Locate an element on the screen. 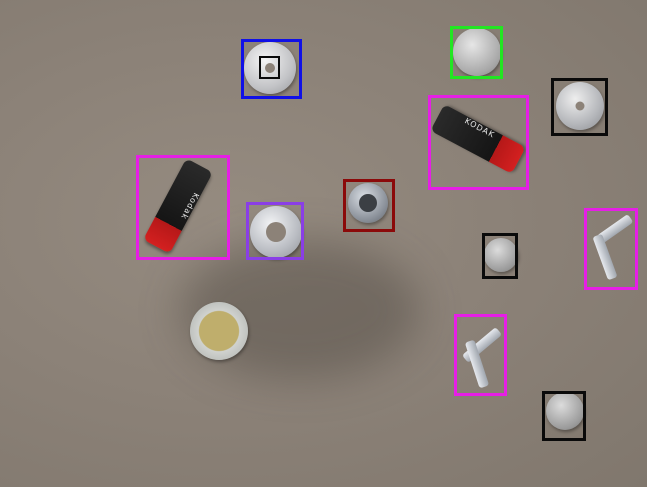 This screenshot has width=647, height=487. coin-middle is located at coordinates (501, 255).